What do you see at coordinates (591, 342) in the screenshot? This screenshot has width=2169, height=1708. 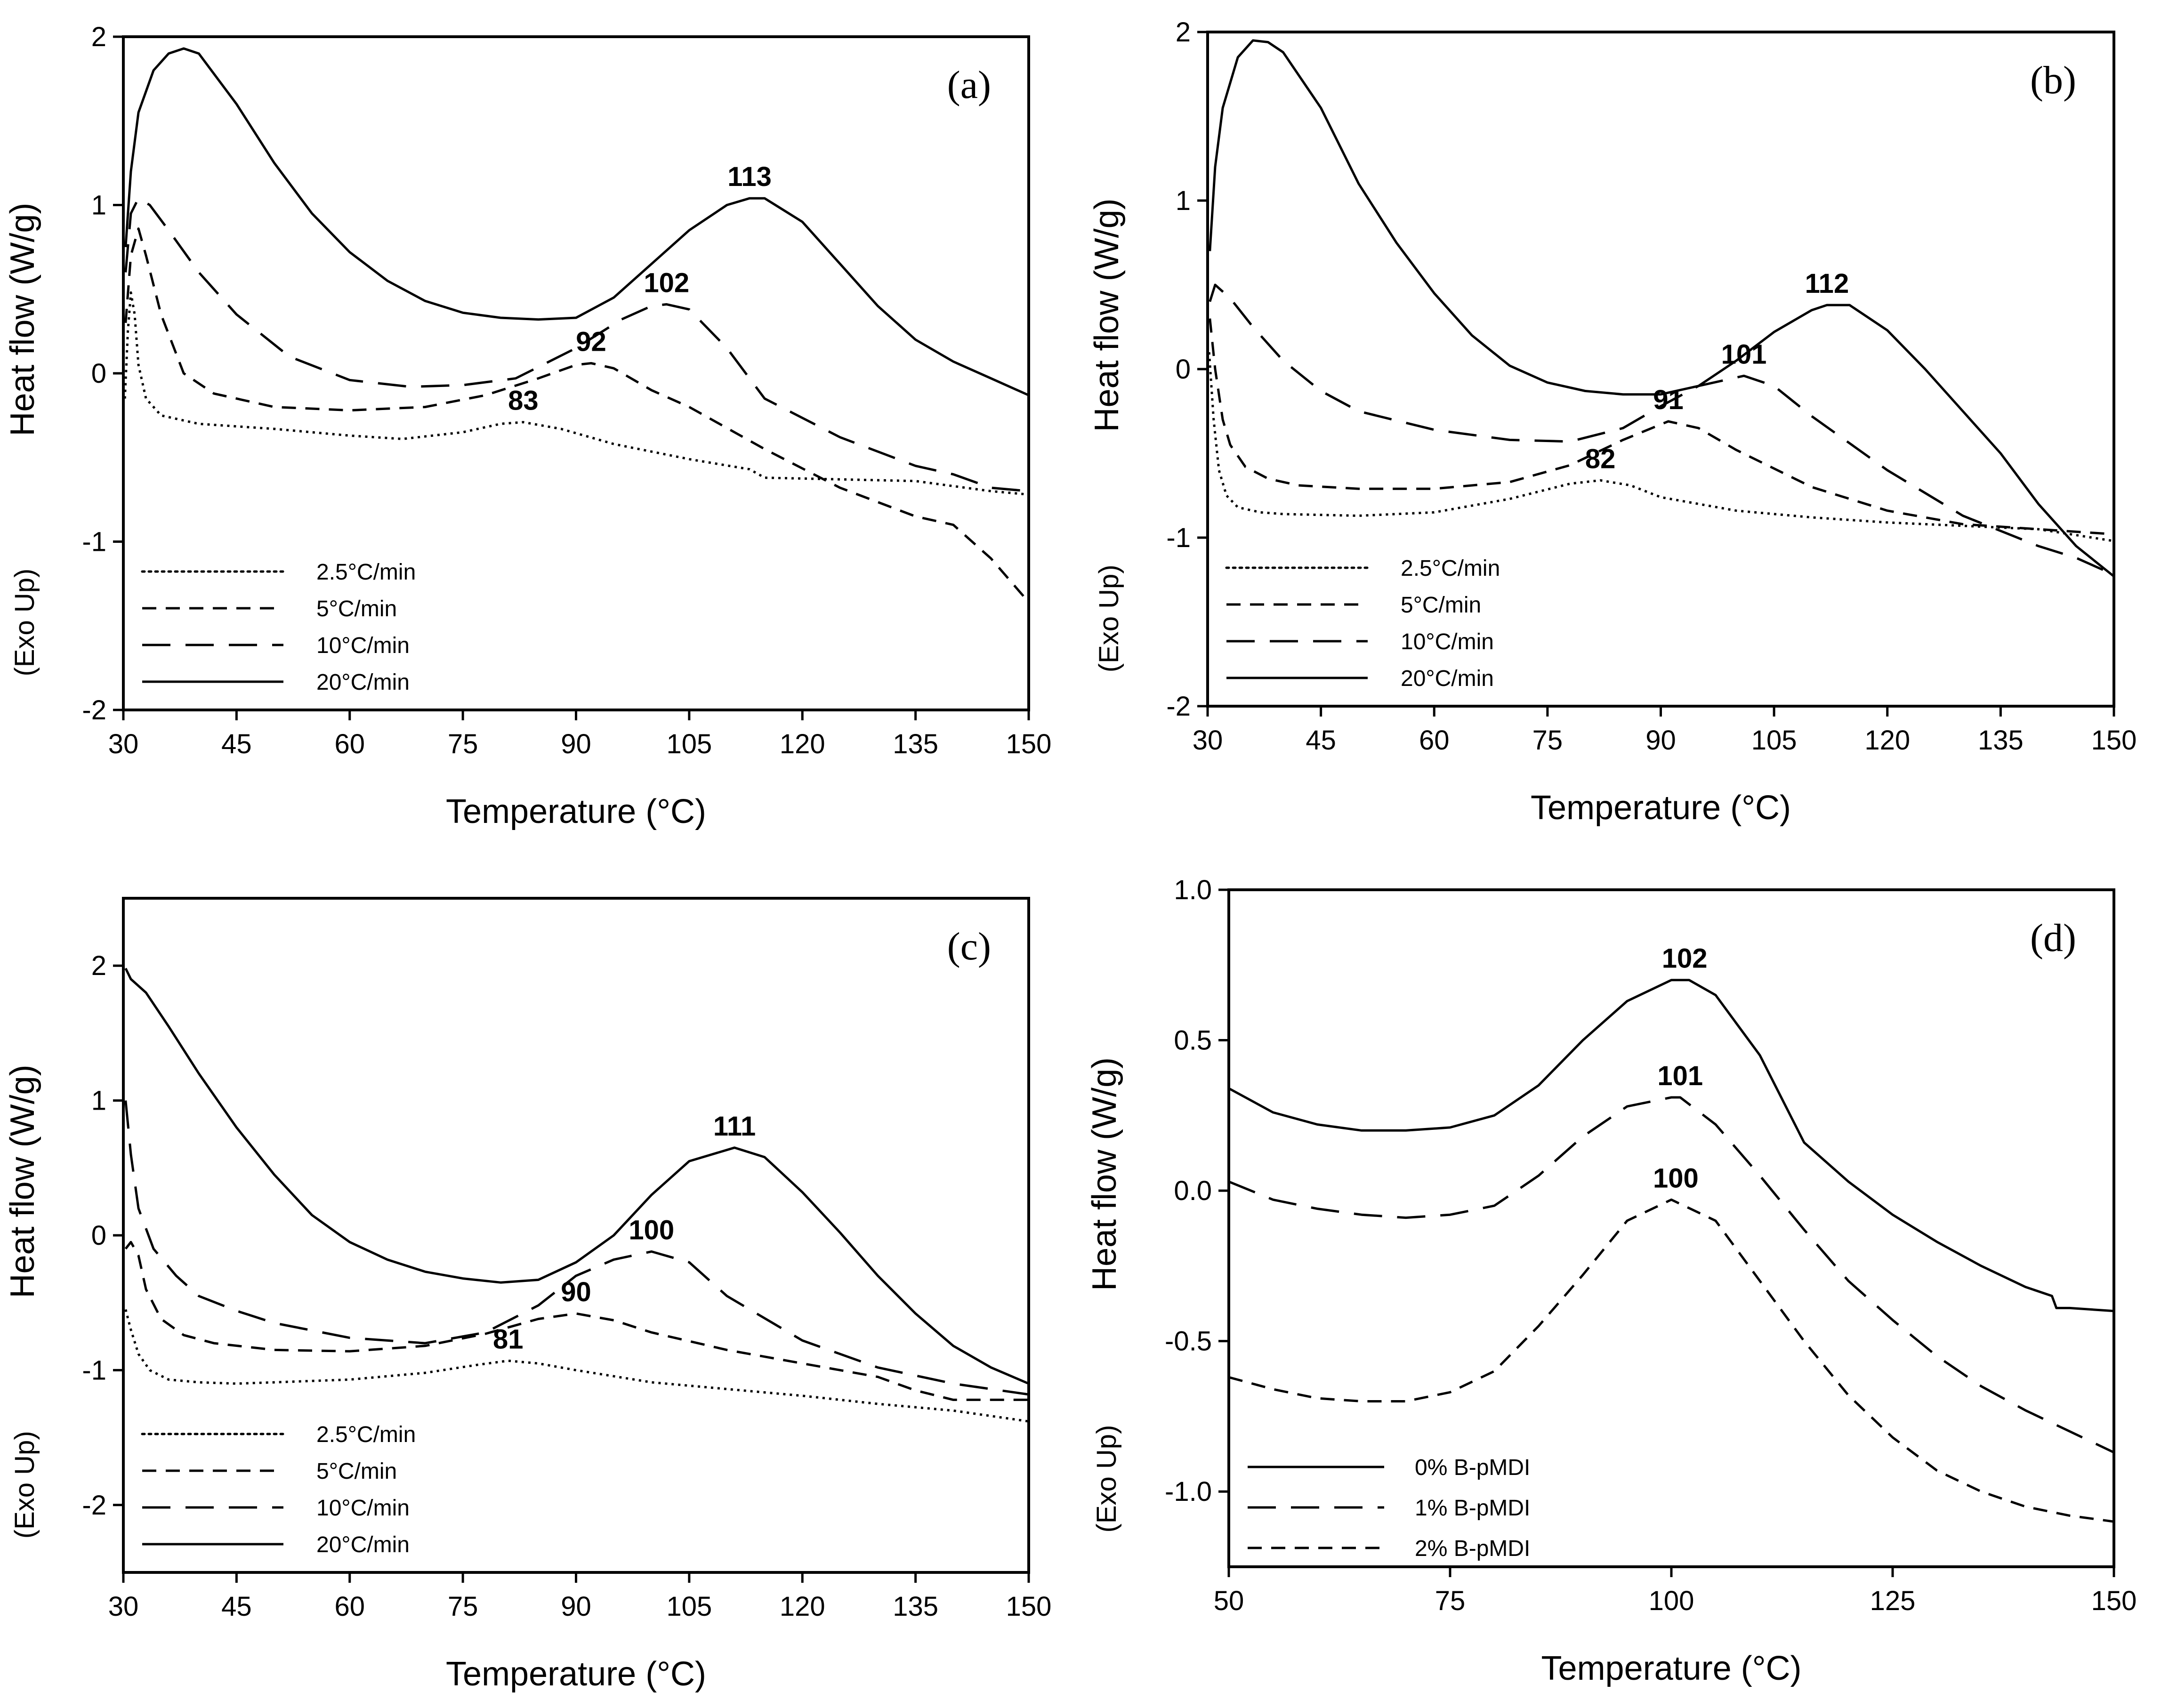 I see `peak-label: 92` at bounding box center [591, 342].